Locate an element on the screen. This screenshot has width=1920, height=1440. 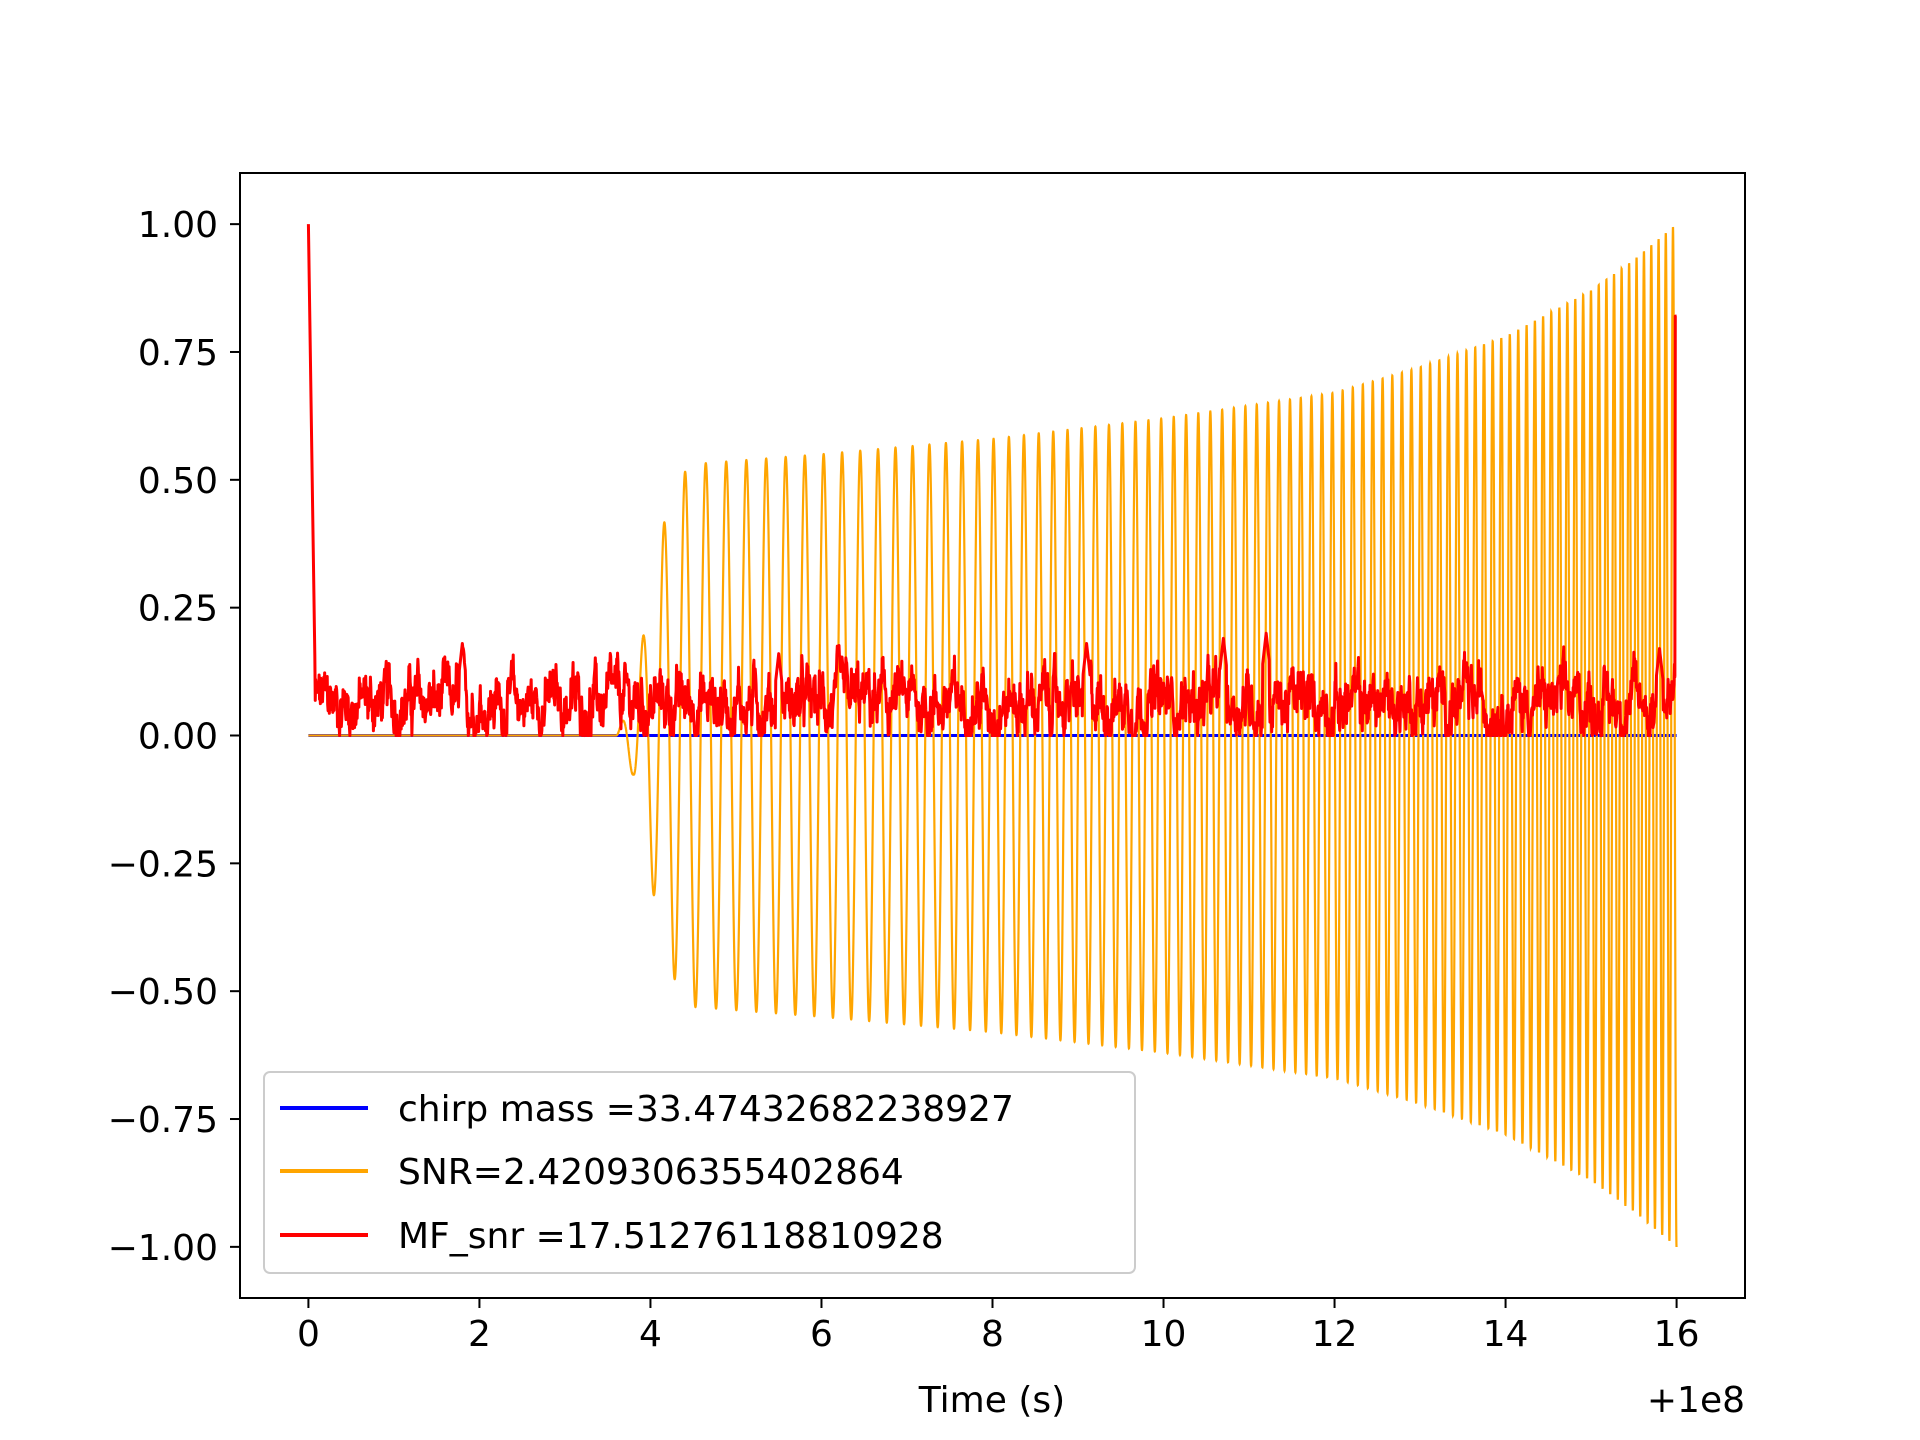
y-tick-label: 0.75 is located at coordinates (178, 353).